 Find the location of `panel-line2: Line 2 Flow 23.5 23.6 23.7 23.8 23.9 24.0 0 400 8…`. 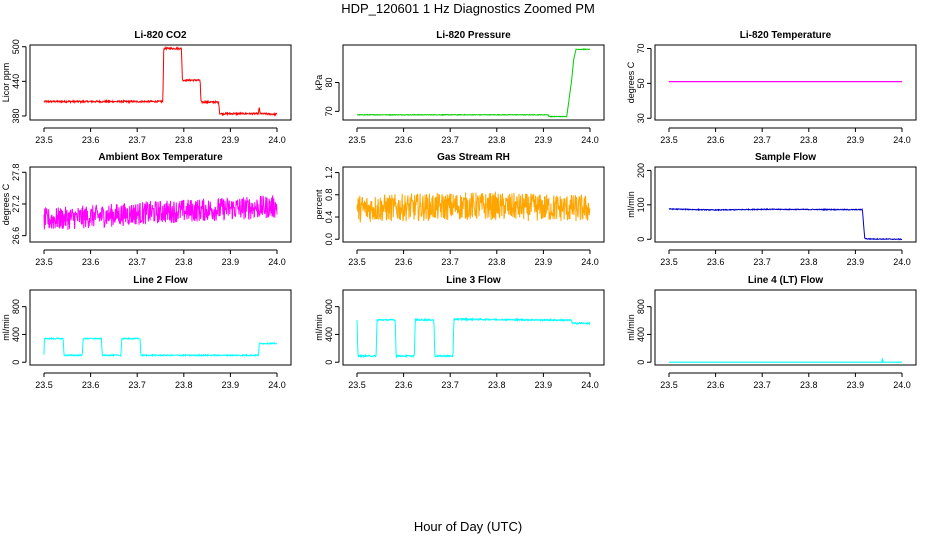

panel-line2: Line 2 Flow 23.5 23.6 23.7 23.8 23.9 24.0 0 400 8… is located at coordinates (146, 332).